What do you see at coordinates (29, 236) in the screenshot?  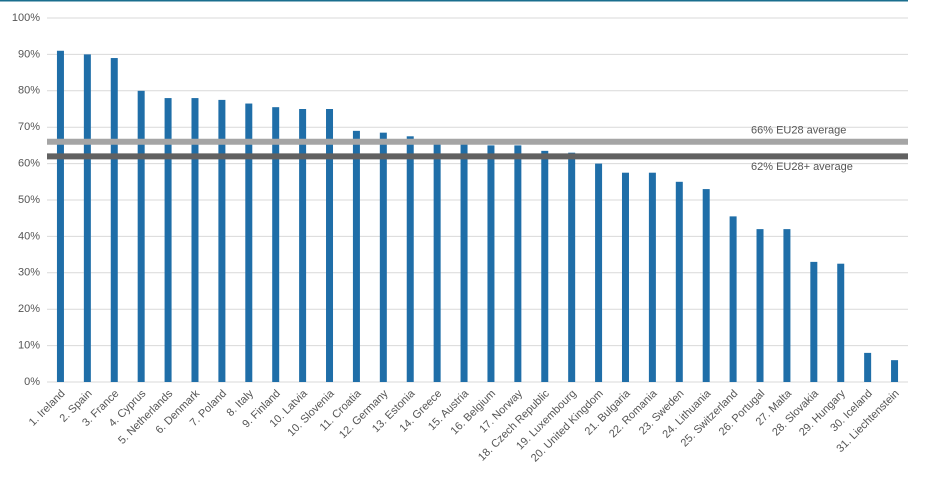 I see `y-tick-label: 40%` at bounding box center [29, 236].